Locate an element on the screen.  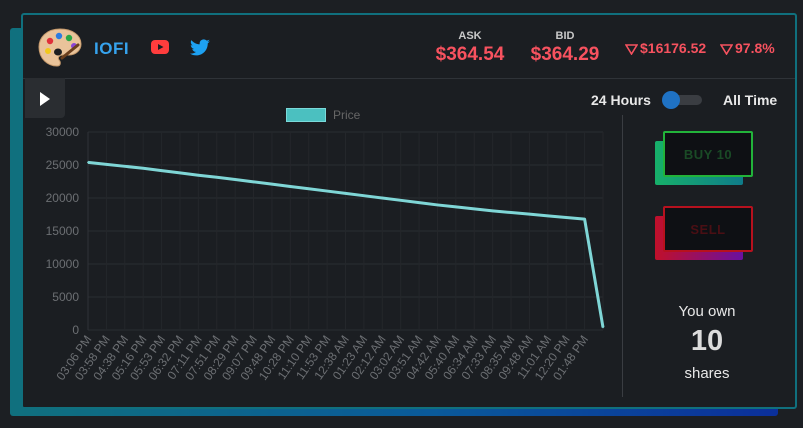
play-button is located at coordinates (45, 98).